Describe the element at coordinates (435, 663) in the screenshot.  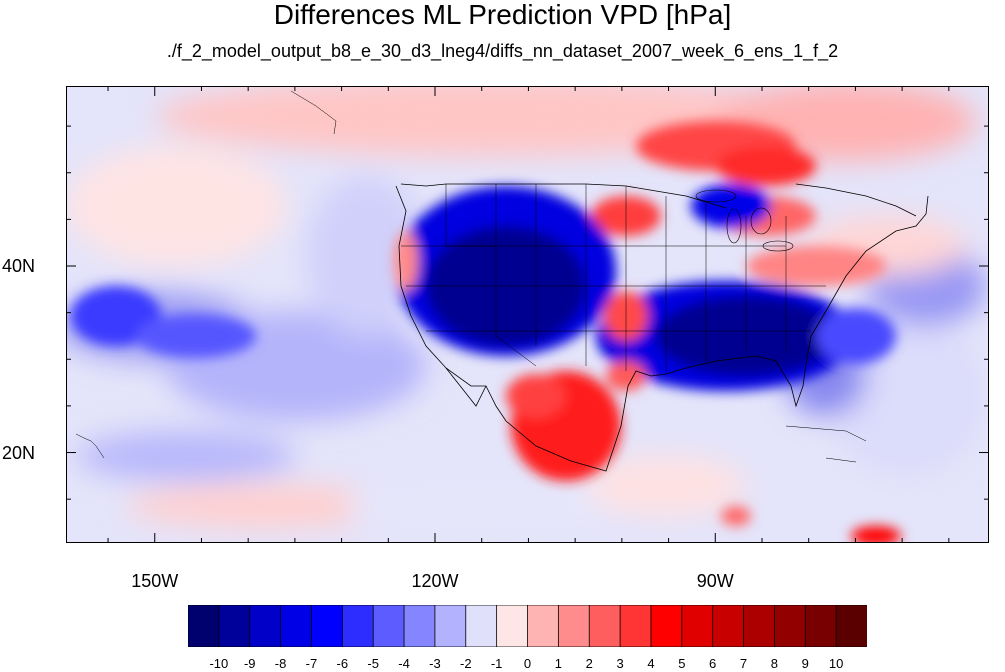
I see `colorbar-level-label: -3` at that location.